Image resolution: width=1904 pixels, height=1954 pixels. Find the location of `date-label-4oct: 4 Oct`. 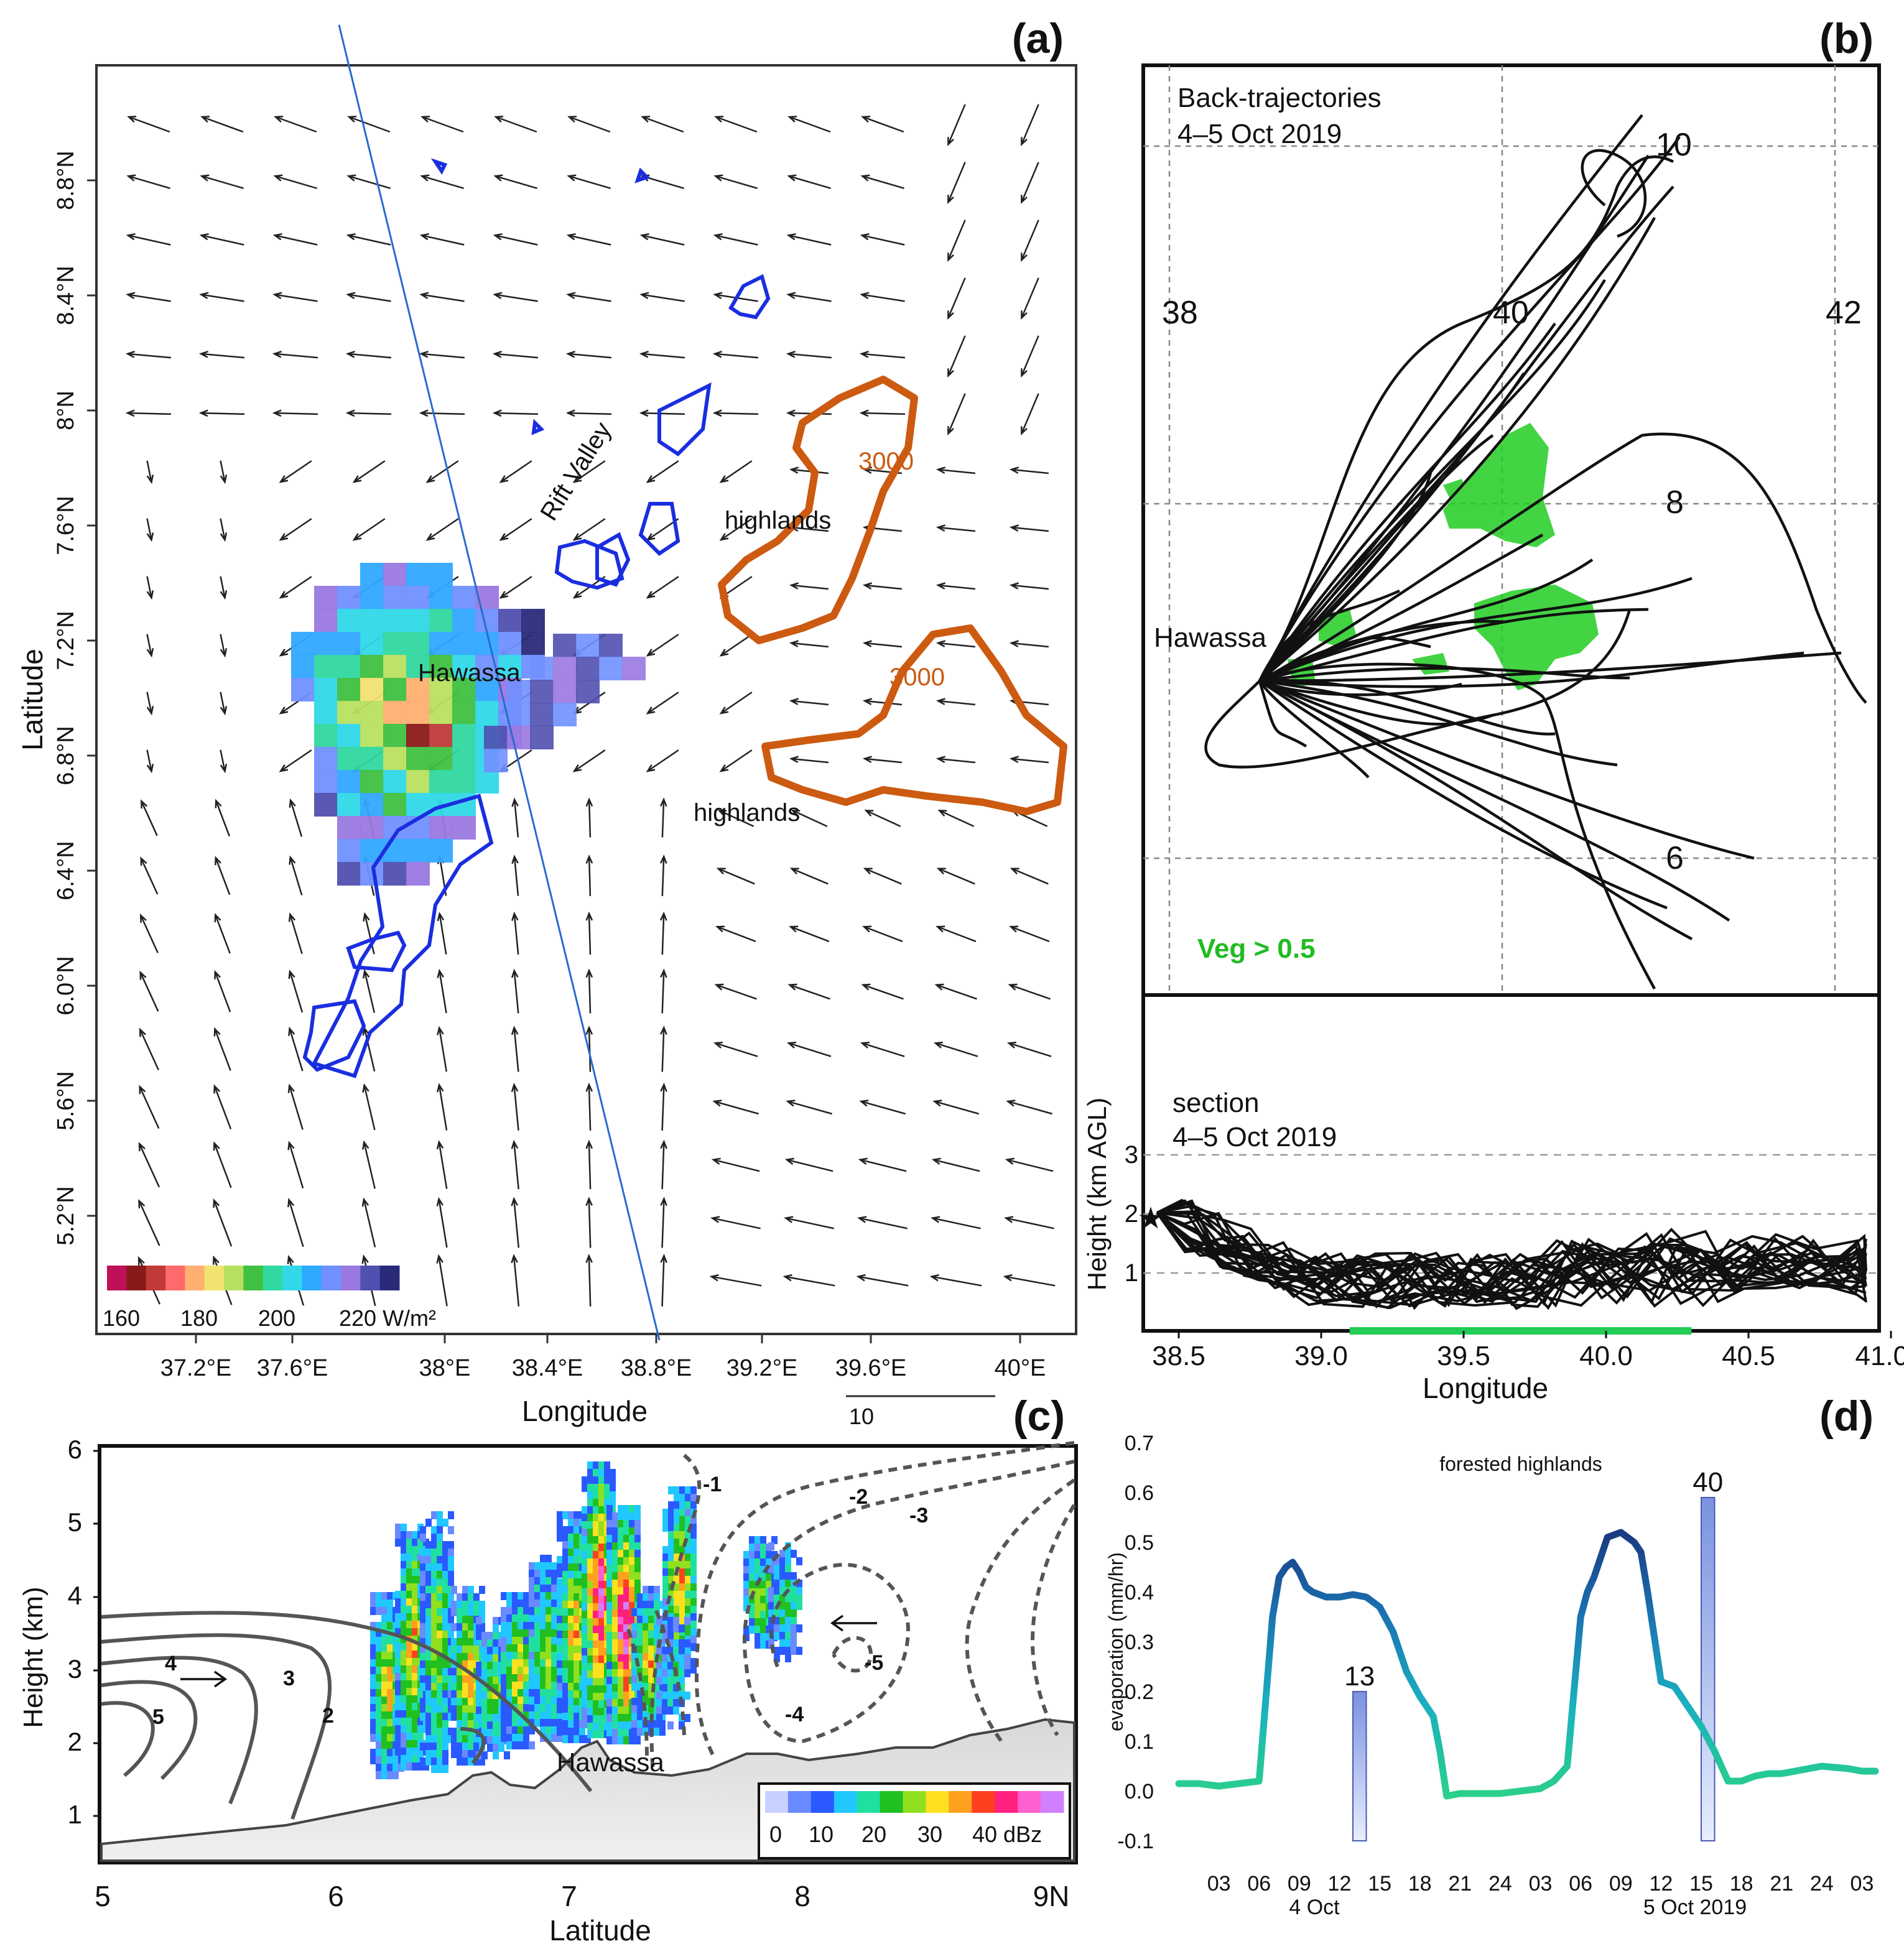

date-label-4oct: 4 Oct is located at coordinates (1314, 1907).